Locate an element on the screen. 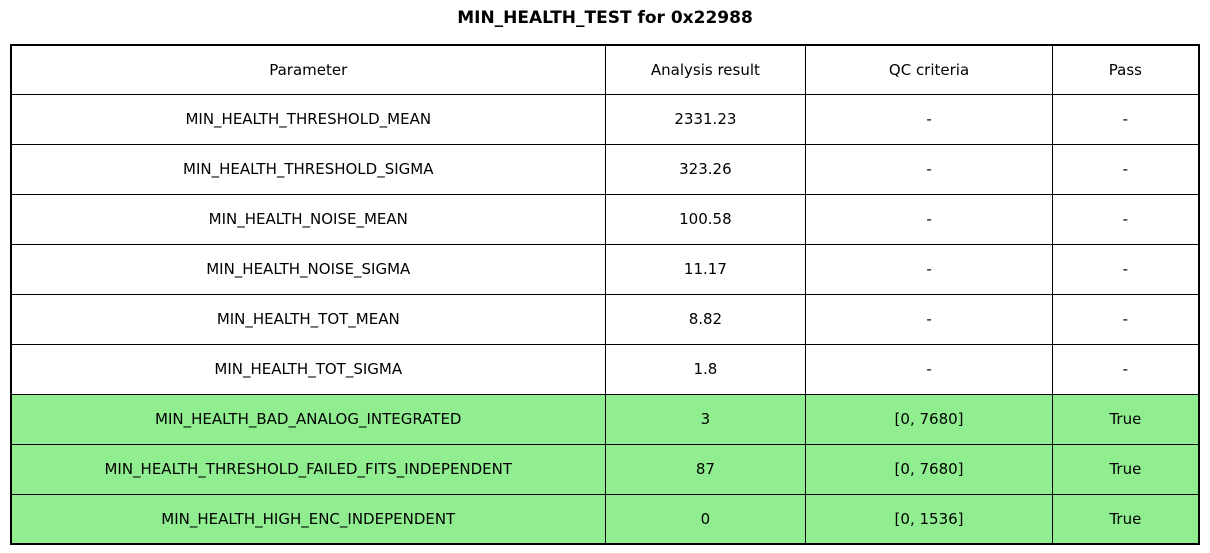 The height and width of the screenshot is (553, 1210). cell-parameter: MIN_HEALTH_HIGH_ENC_INDEPENDENT is located at coordinates (308, 519).